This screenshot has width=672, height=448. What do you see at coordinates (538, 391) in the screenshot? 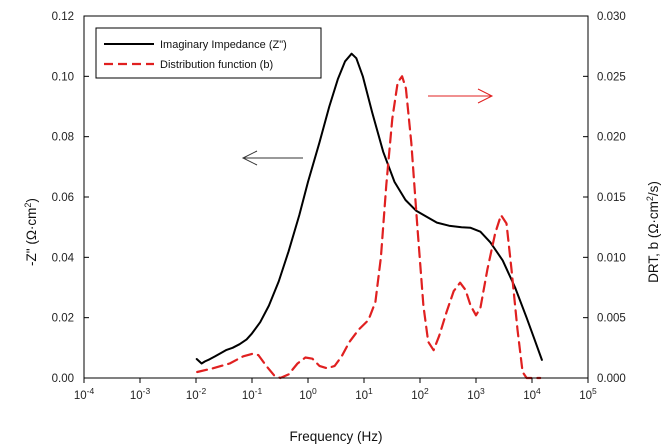
I see `x-tick-exp-8: 4` at bounding box center [538, 391].